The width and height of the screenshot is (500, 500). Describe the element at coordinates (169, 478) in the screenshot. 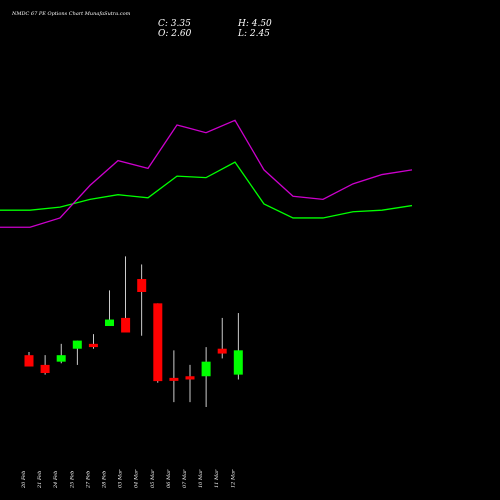

I see `x-tick-label: 06 Mar` at that location.